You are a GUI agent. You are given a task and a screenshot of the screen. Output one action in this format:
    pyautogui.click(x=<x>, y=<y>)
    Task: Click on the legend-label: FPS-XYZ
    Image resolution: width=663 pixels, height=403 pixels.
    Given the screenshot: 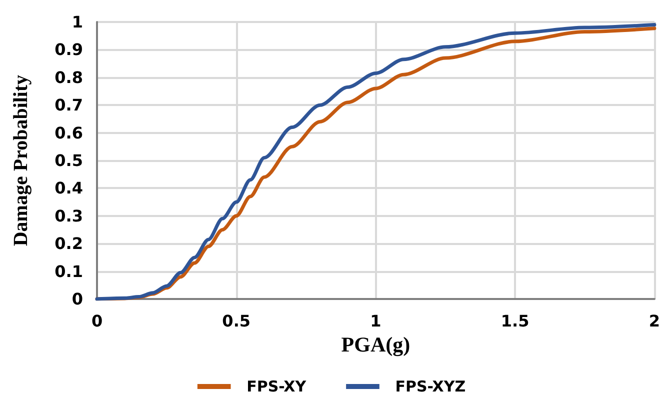 What is the action you would take?
    pyautogui.click(x=430, y=387)
    